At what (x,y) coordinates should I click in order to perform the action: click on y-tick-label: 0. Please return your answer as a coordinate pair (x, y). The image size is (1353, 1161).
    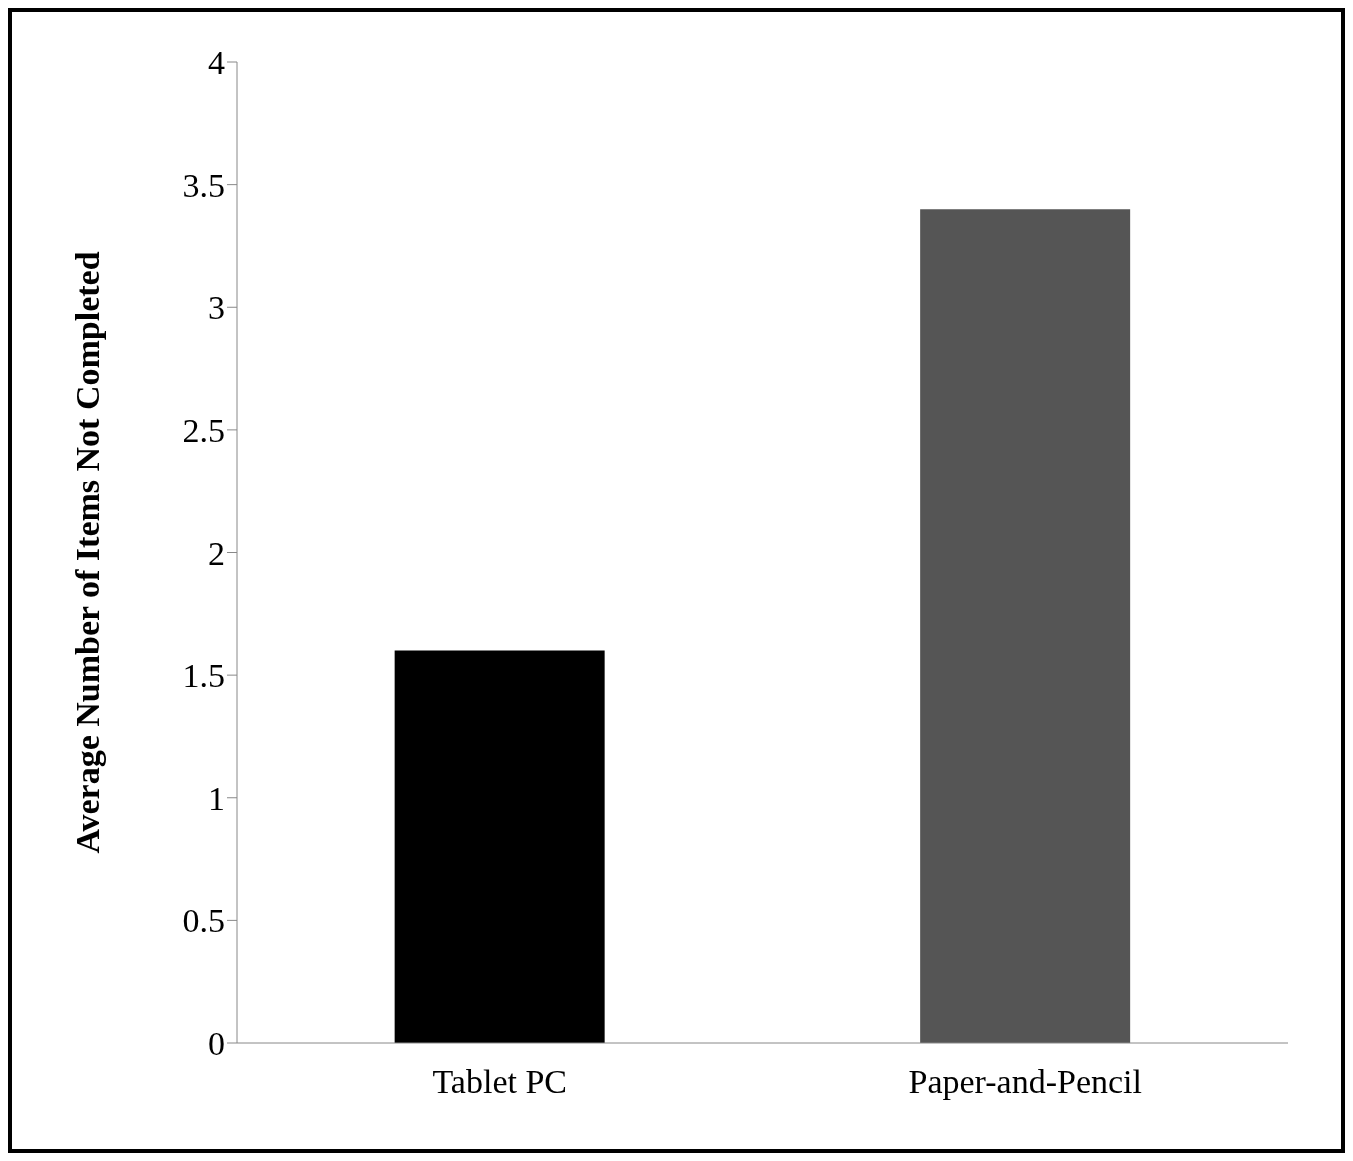
    Looking at the image, I should click on (216, 1044).